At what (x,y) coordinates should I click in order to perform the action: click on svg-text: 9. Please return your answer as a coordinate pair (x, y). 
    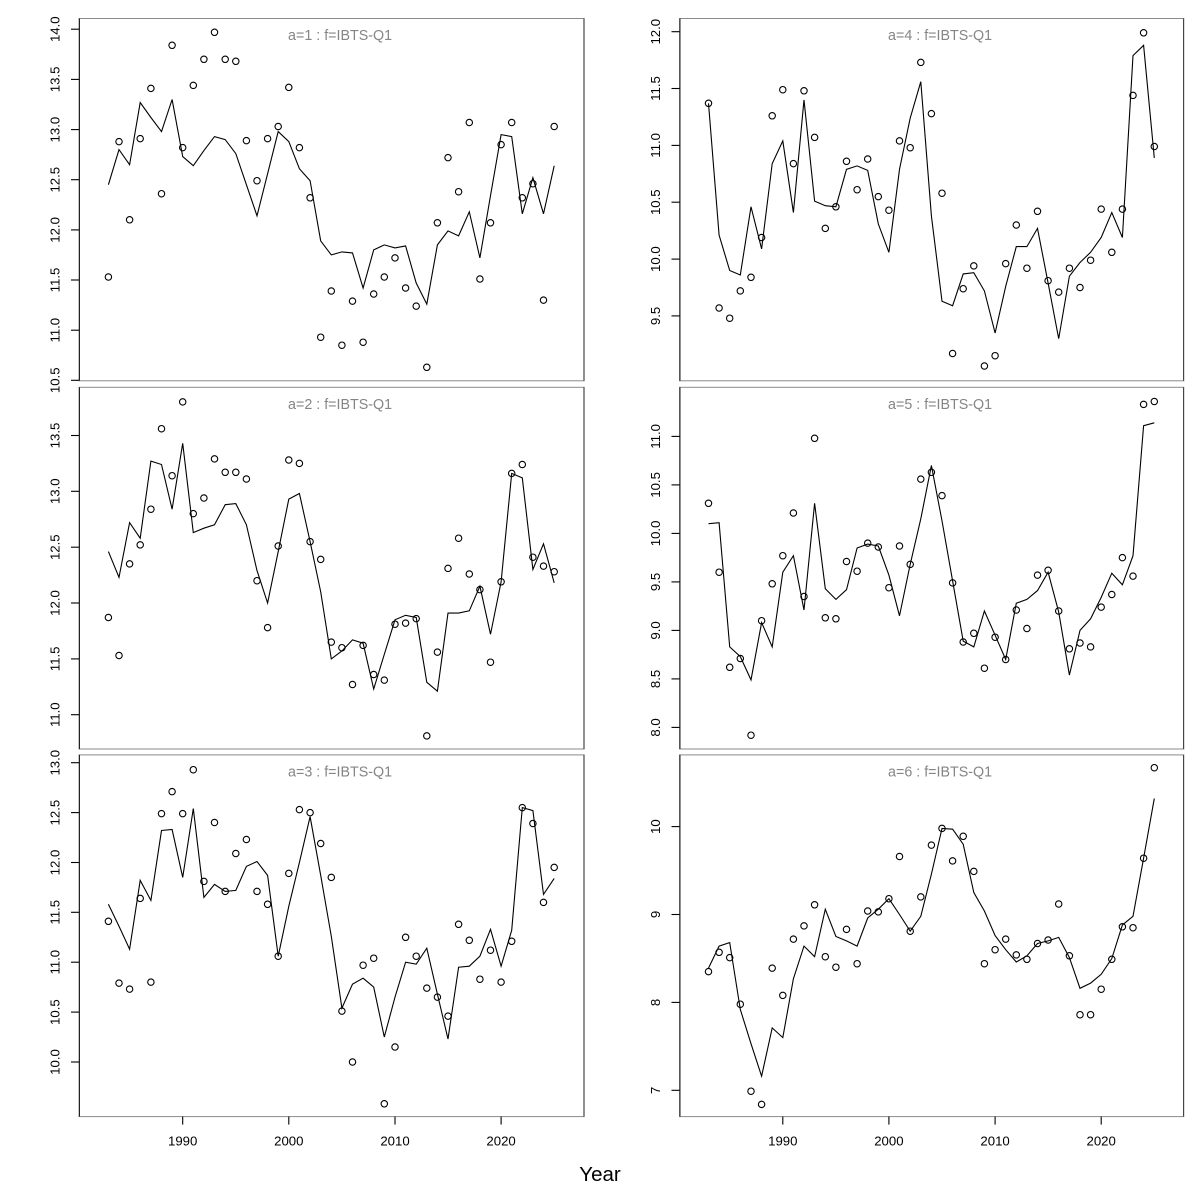
    Looking at the image, I should click on (655, 914).